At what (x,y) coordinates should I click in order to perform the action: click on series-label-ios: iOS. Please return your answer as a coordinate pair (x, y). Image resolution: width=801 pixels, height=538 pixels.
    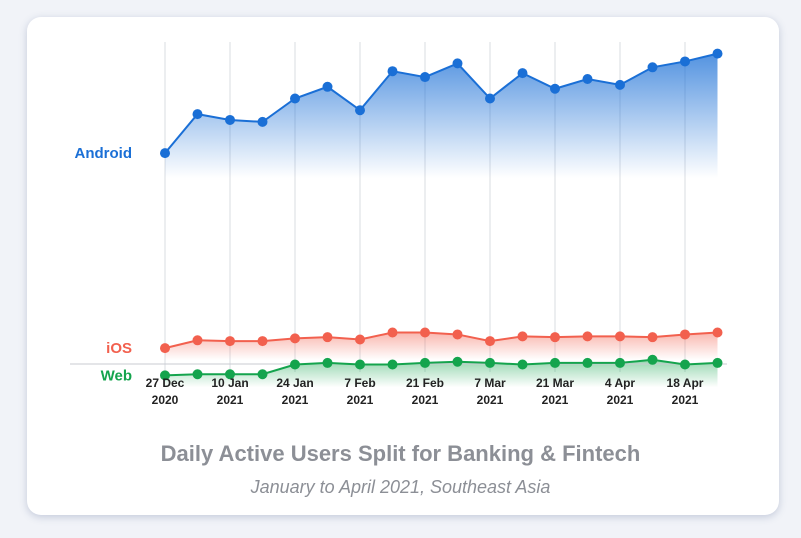
    Looking at the image, I should click on (119, 348).